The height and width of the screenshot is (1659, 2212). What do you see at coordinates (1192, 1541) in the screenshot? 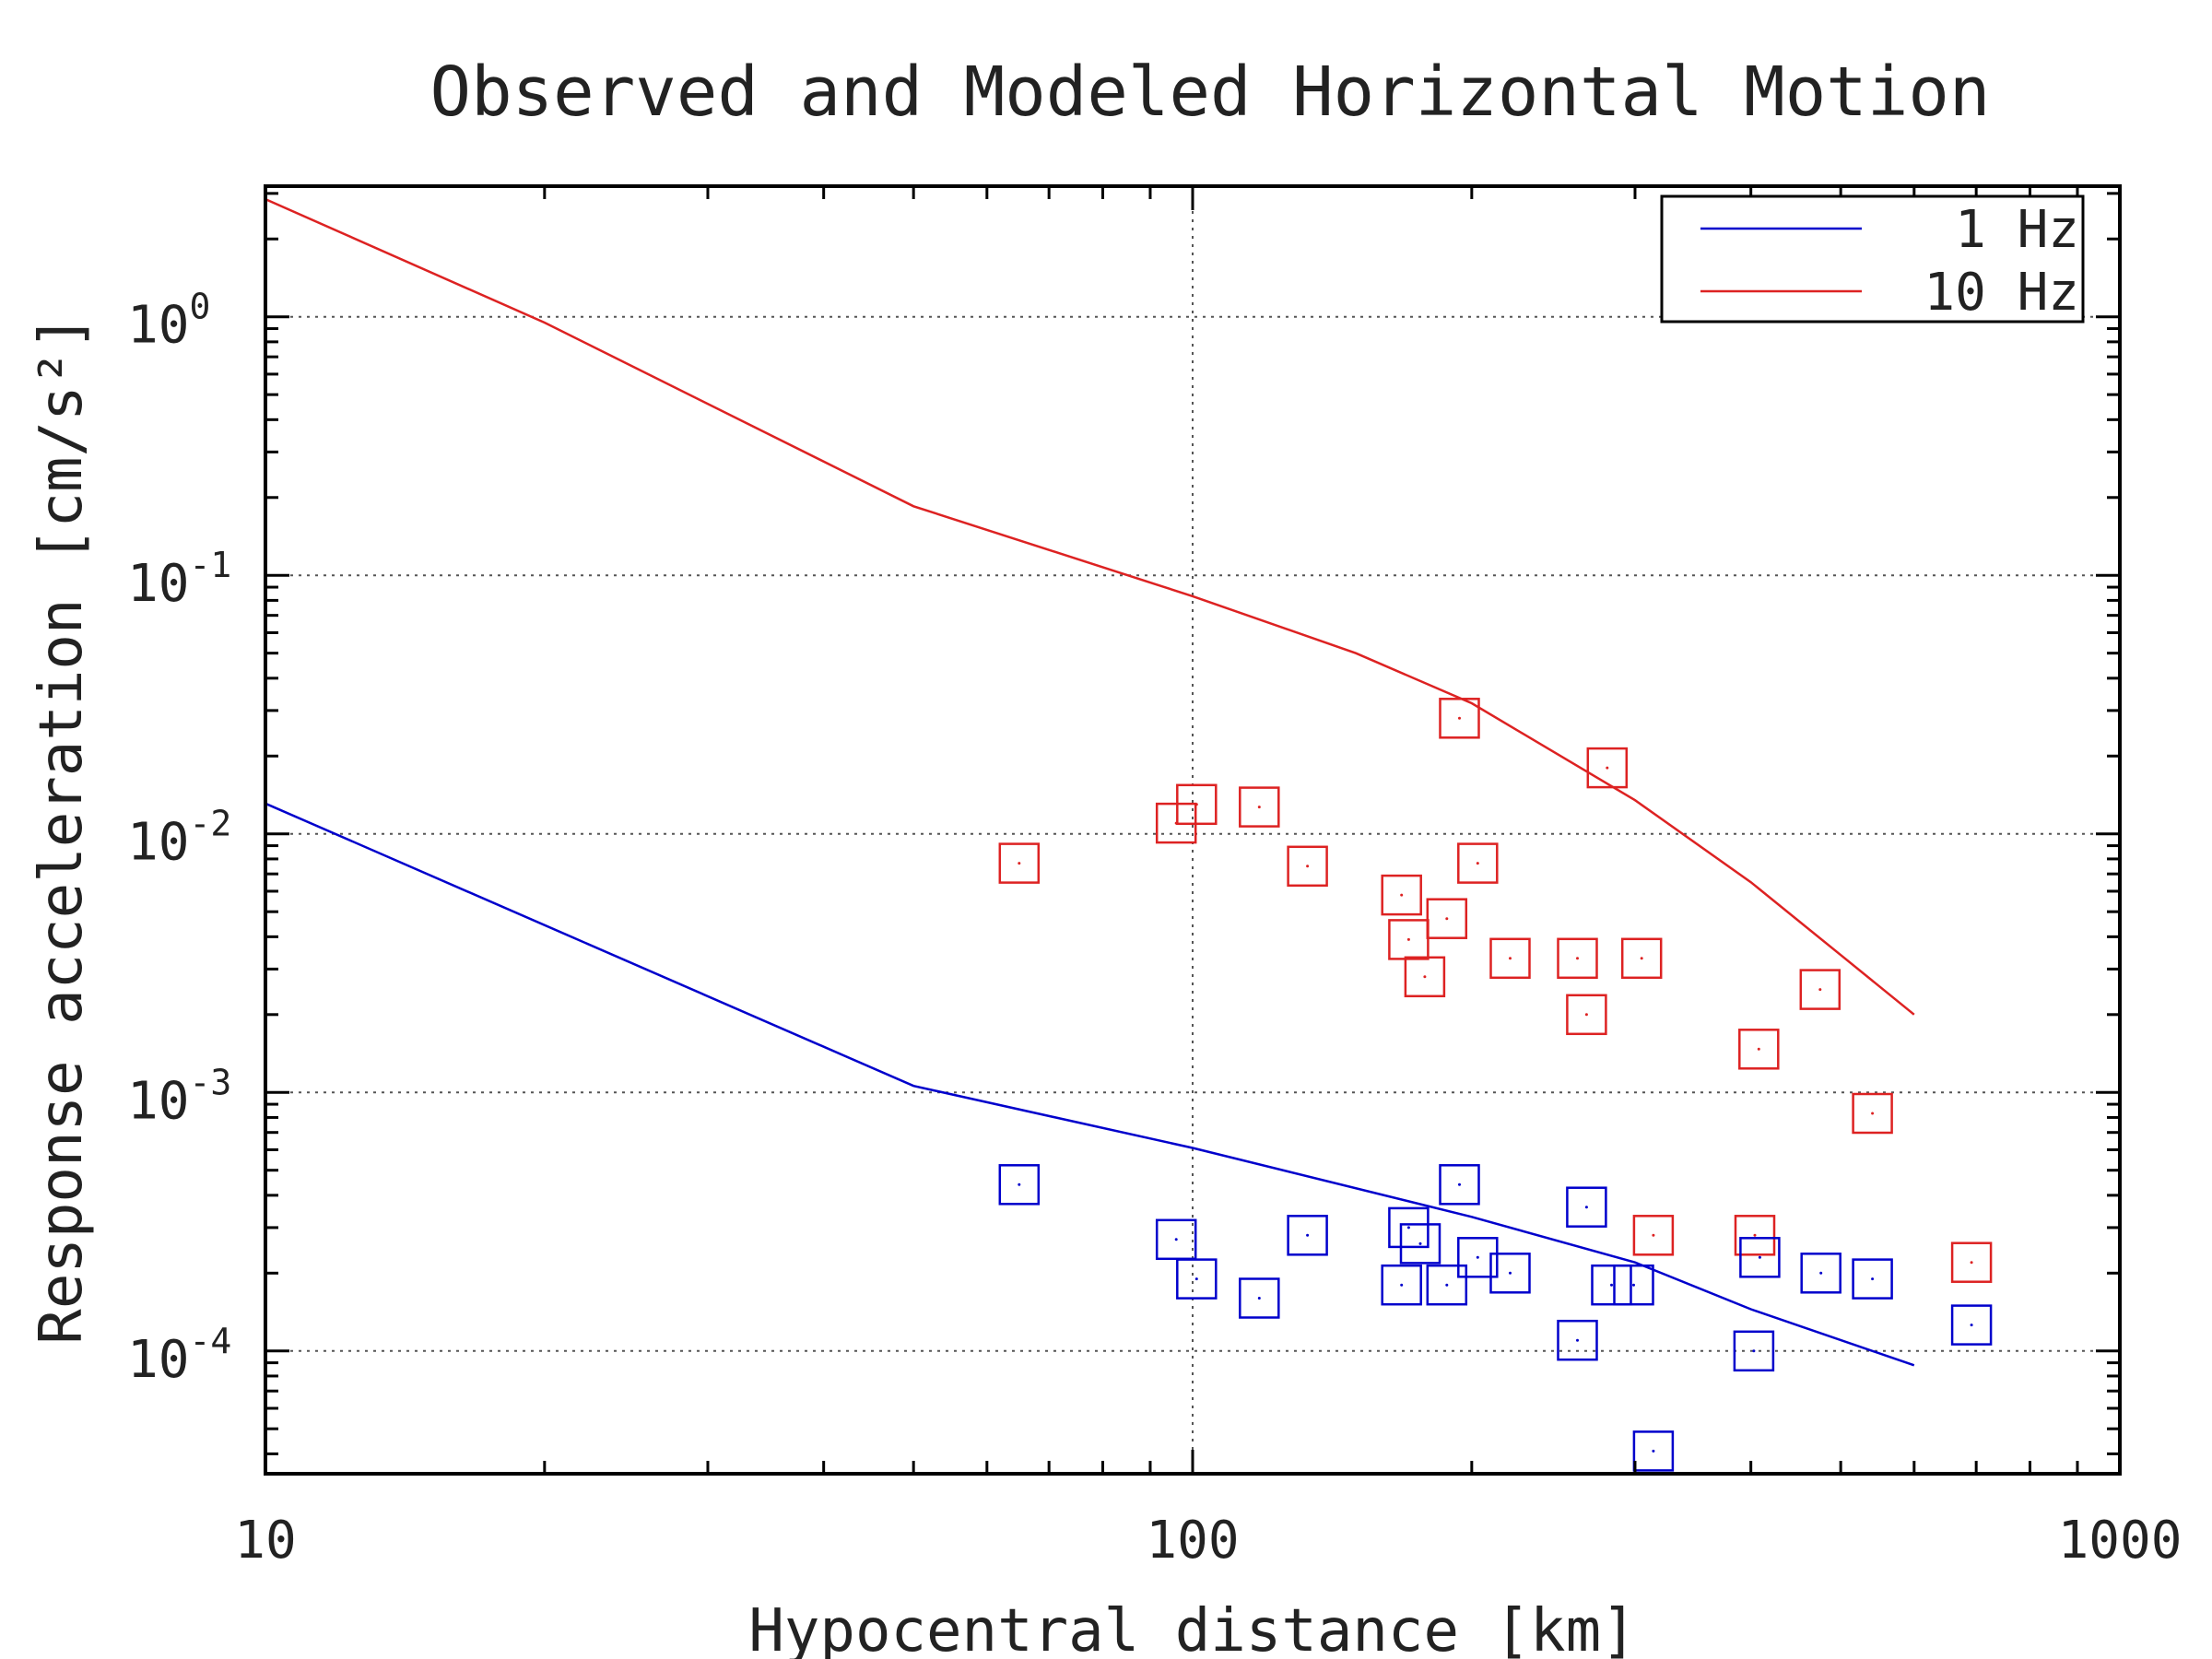
I see `x-tick-label: 100` at bounding box center [1192, 1541].